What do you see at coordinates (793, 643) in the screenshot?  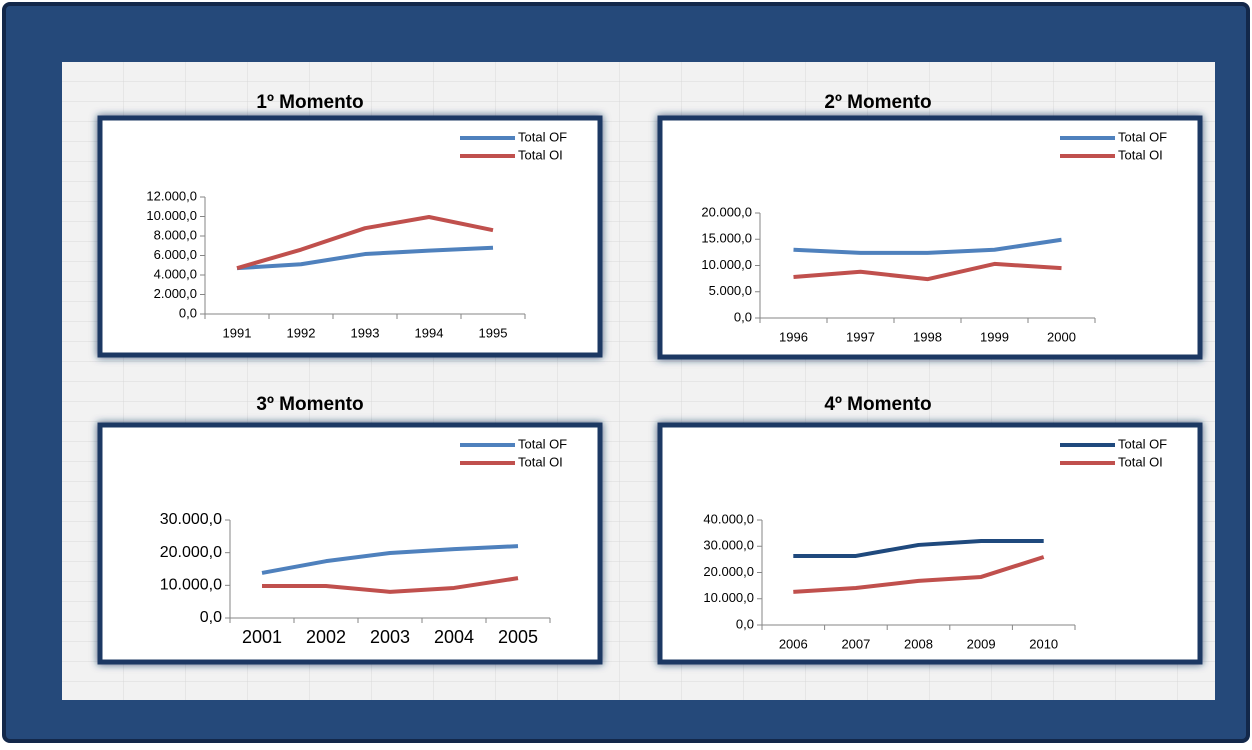 I see `x-tick-label: 2006` at bounding box center [793, 643].